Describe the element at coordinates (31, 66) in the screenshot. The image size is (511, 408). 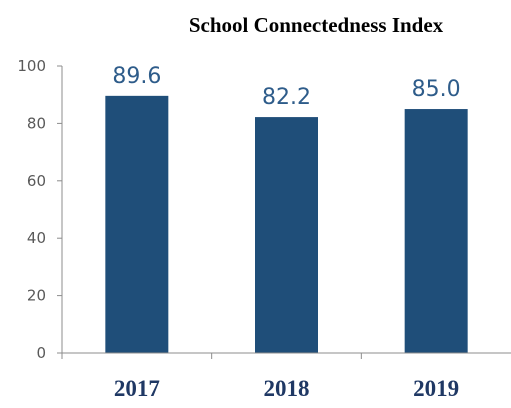
I see `y-tick-label: 100` at that location.